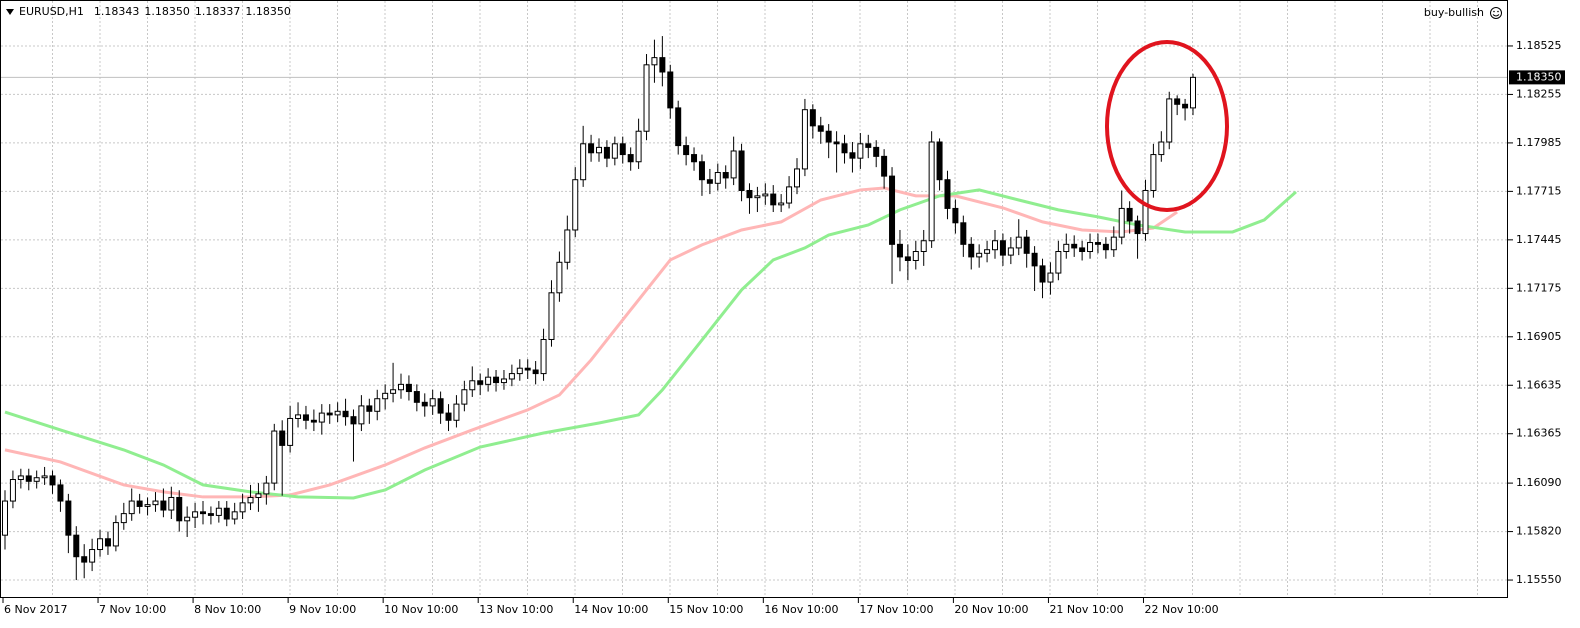 The image size is (1580, 628). Describe the element at coordinates (155, 11) in the screenshot. I see `header: EURUSD,H1 1.18343 1.18350 1.18337 1.18350` at that location.